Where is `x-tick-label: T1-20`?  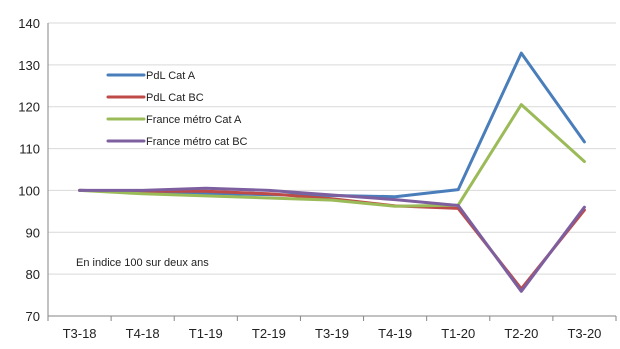
x-tick-label: T1-20 is located at coordinates (458, 333).